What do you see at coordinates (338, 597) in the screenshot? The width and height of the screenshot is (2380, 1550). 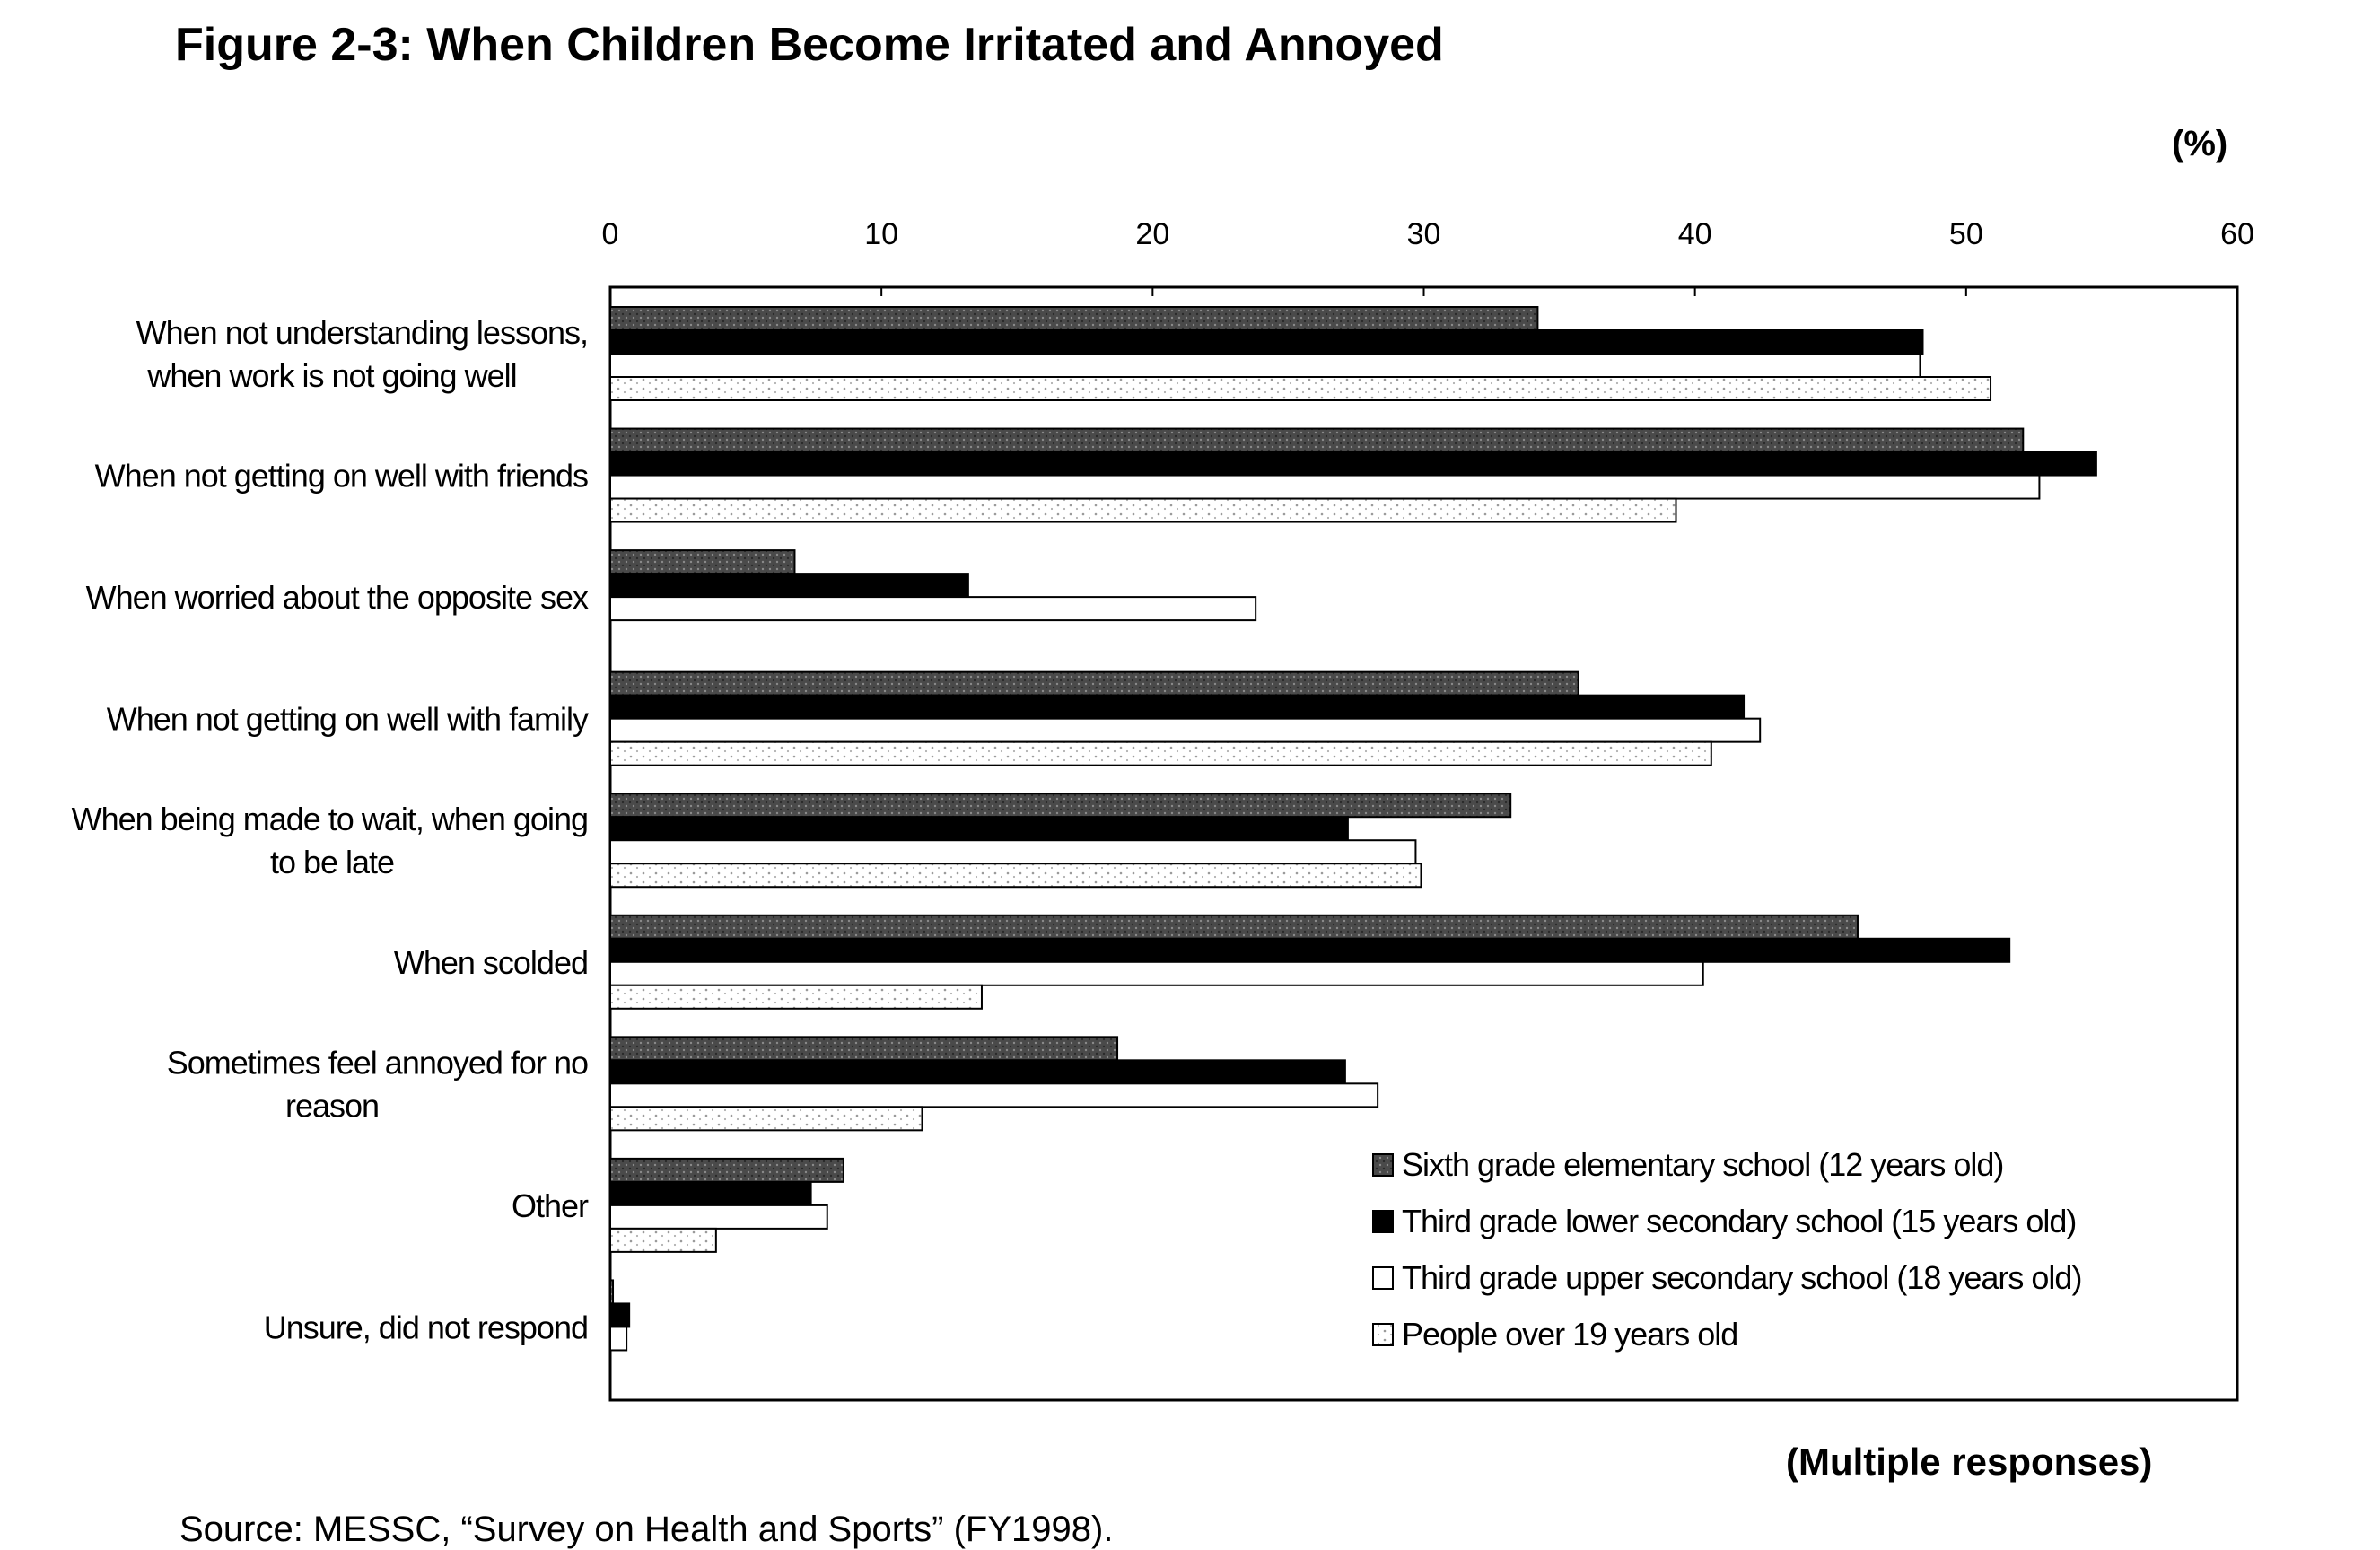 I see `category-label: When worried about the opposite sex` at bounding box center [338, 597].